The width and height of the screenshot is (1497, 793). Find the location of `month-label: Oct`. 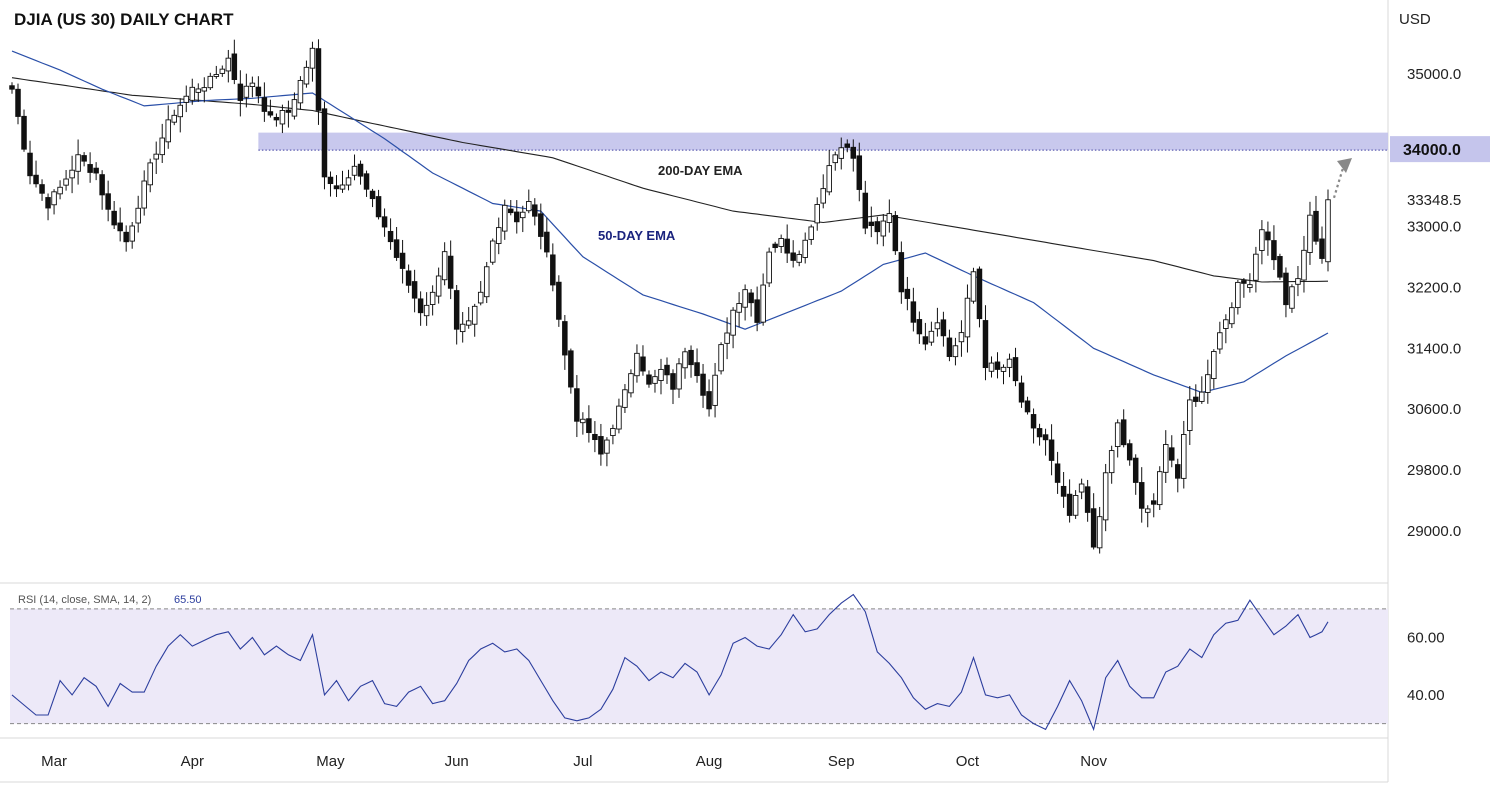

month-label: Oct is located at coordinates (968, 761).